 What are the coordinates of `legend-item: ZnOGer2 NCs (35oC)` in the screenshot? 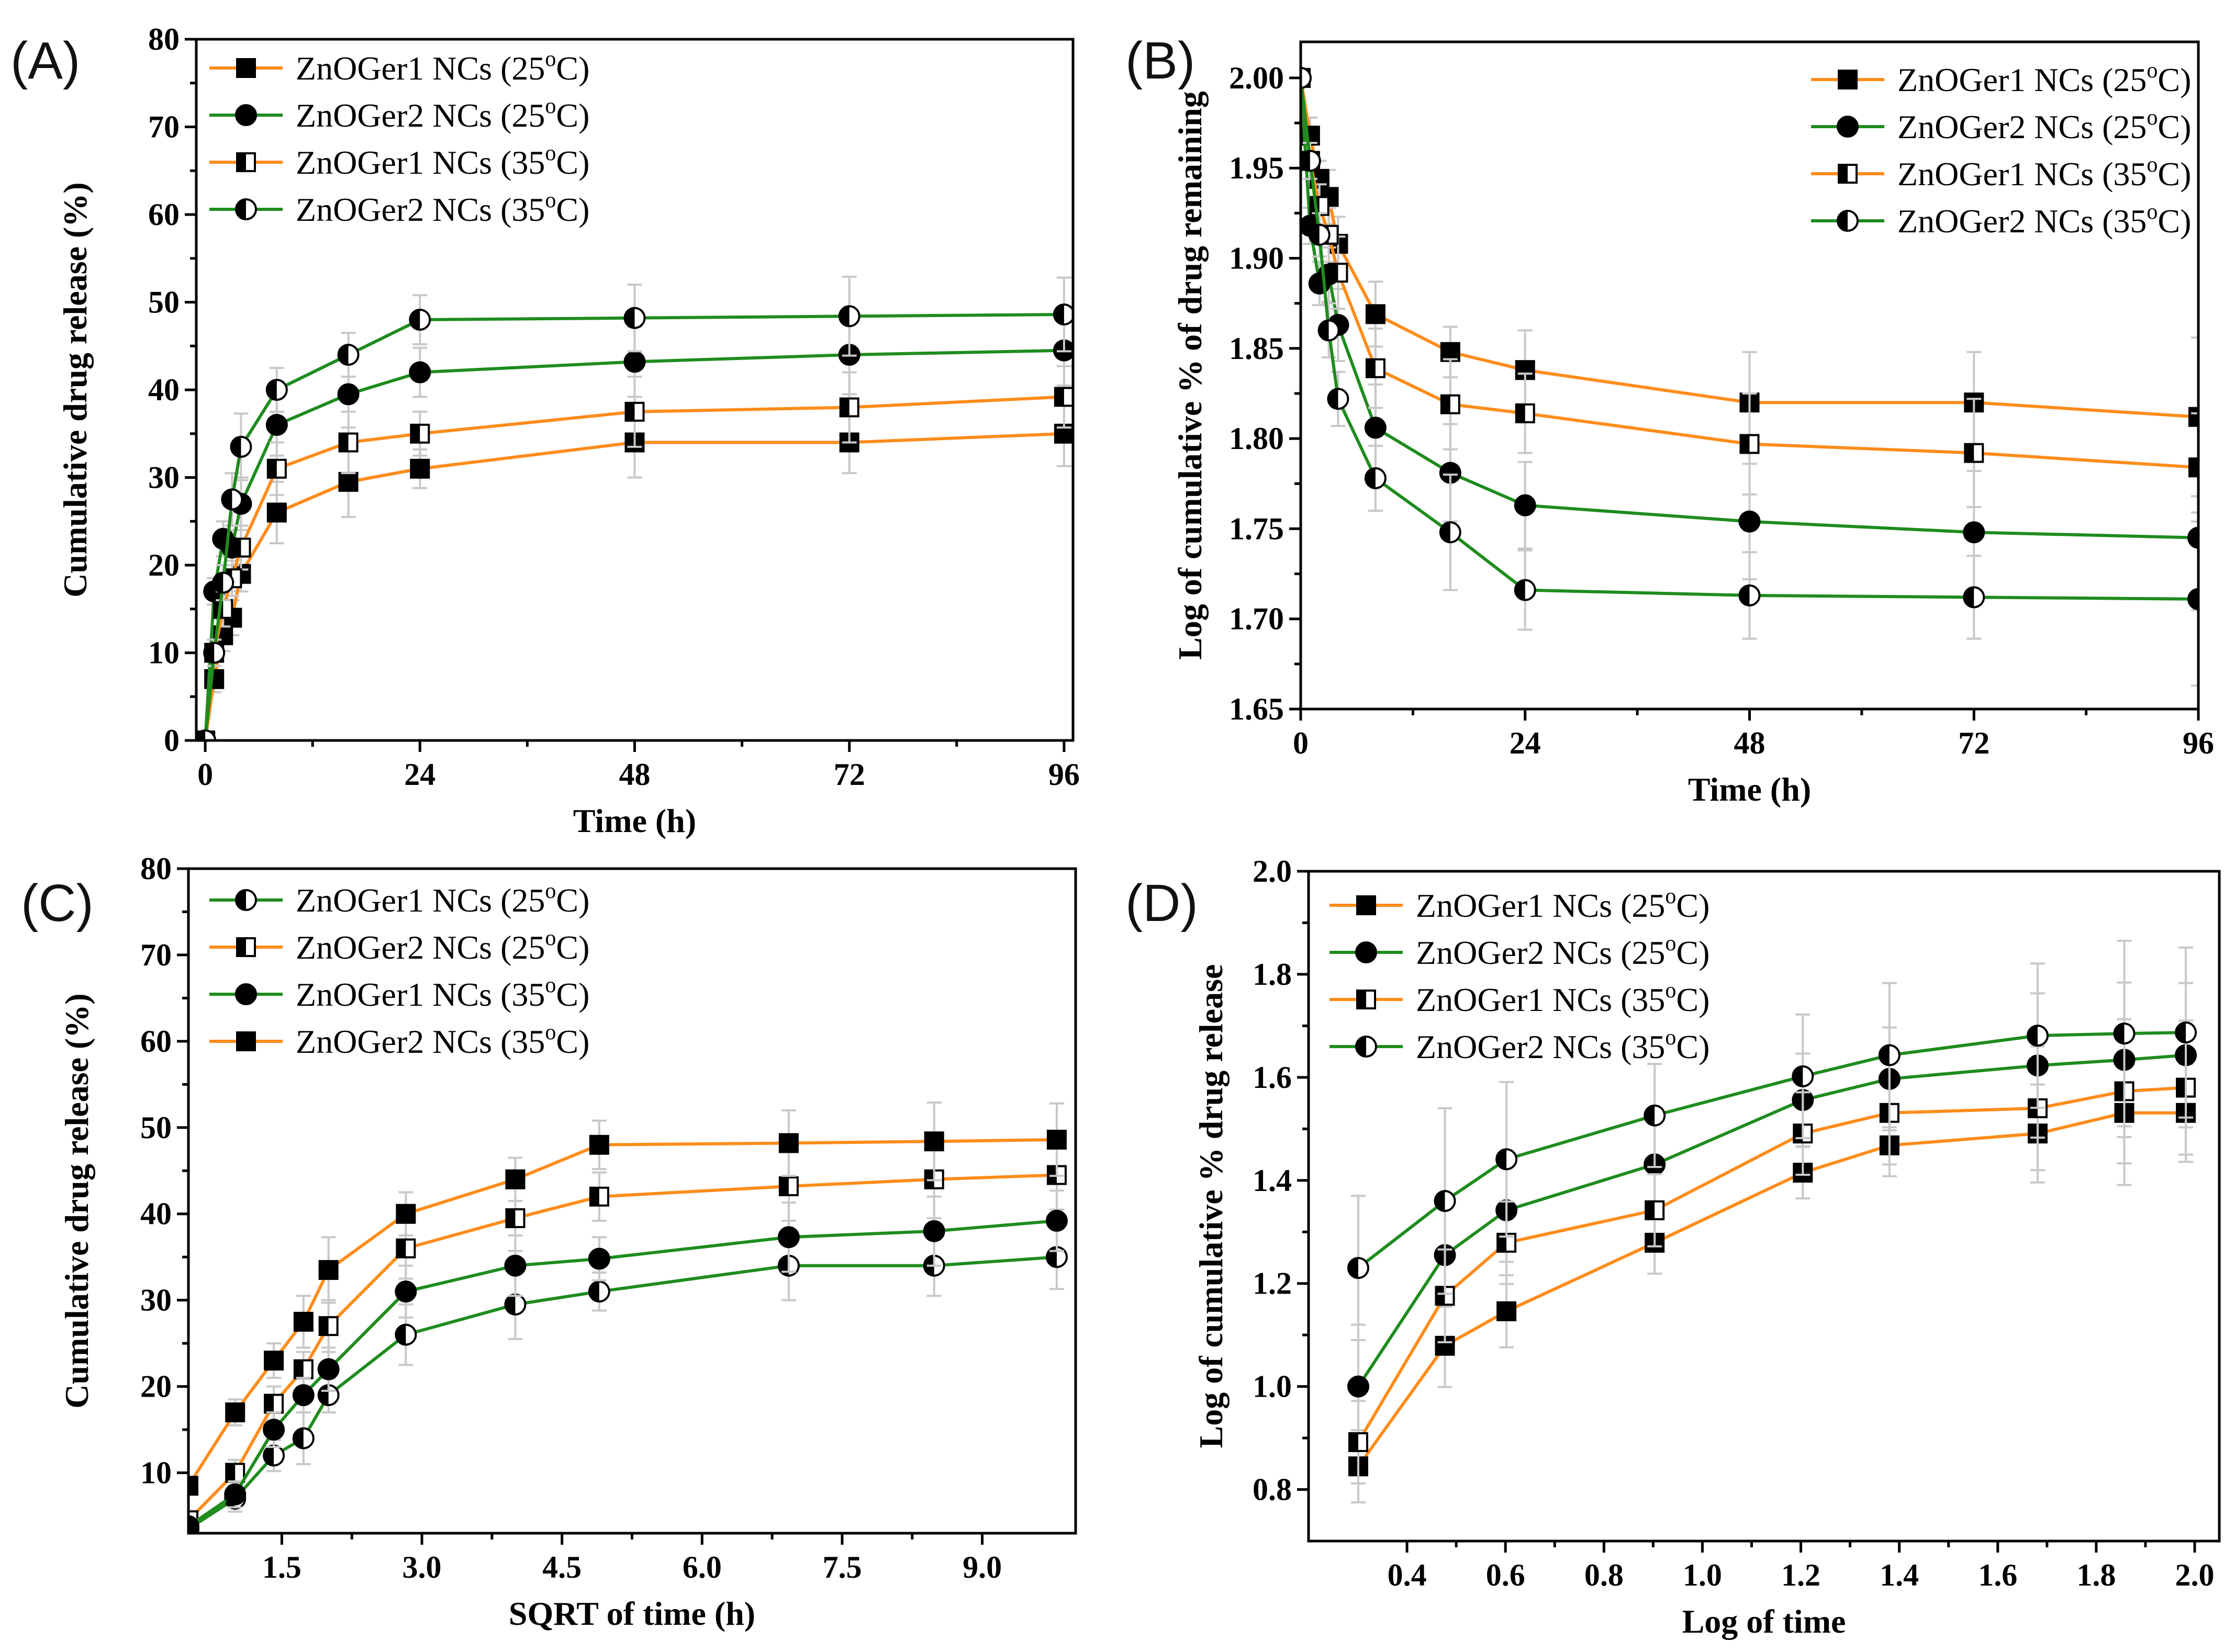 It's located at (2001, 220).